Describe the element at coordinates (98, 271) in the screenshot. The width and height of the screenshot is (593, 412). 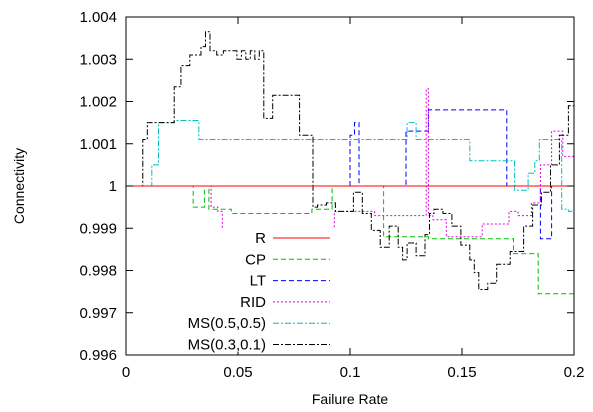
I see `y-tick-label: 0.998` at that location.